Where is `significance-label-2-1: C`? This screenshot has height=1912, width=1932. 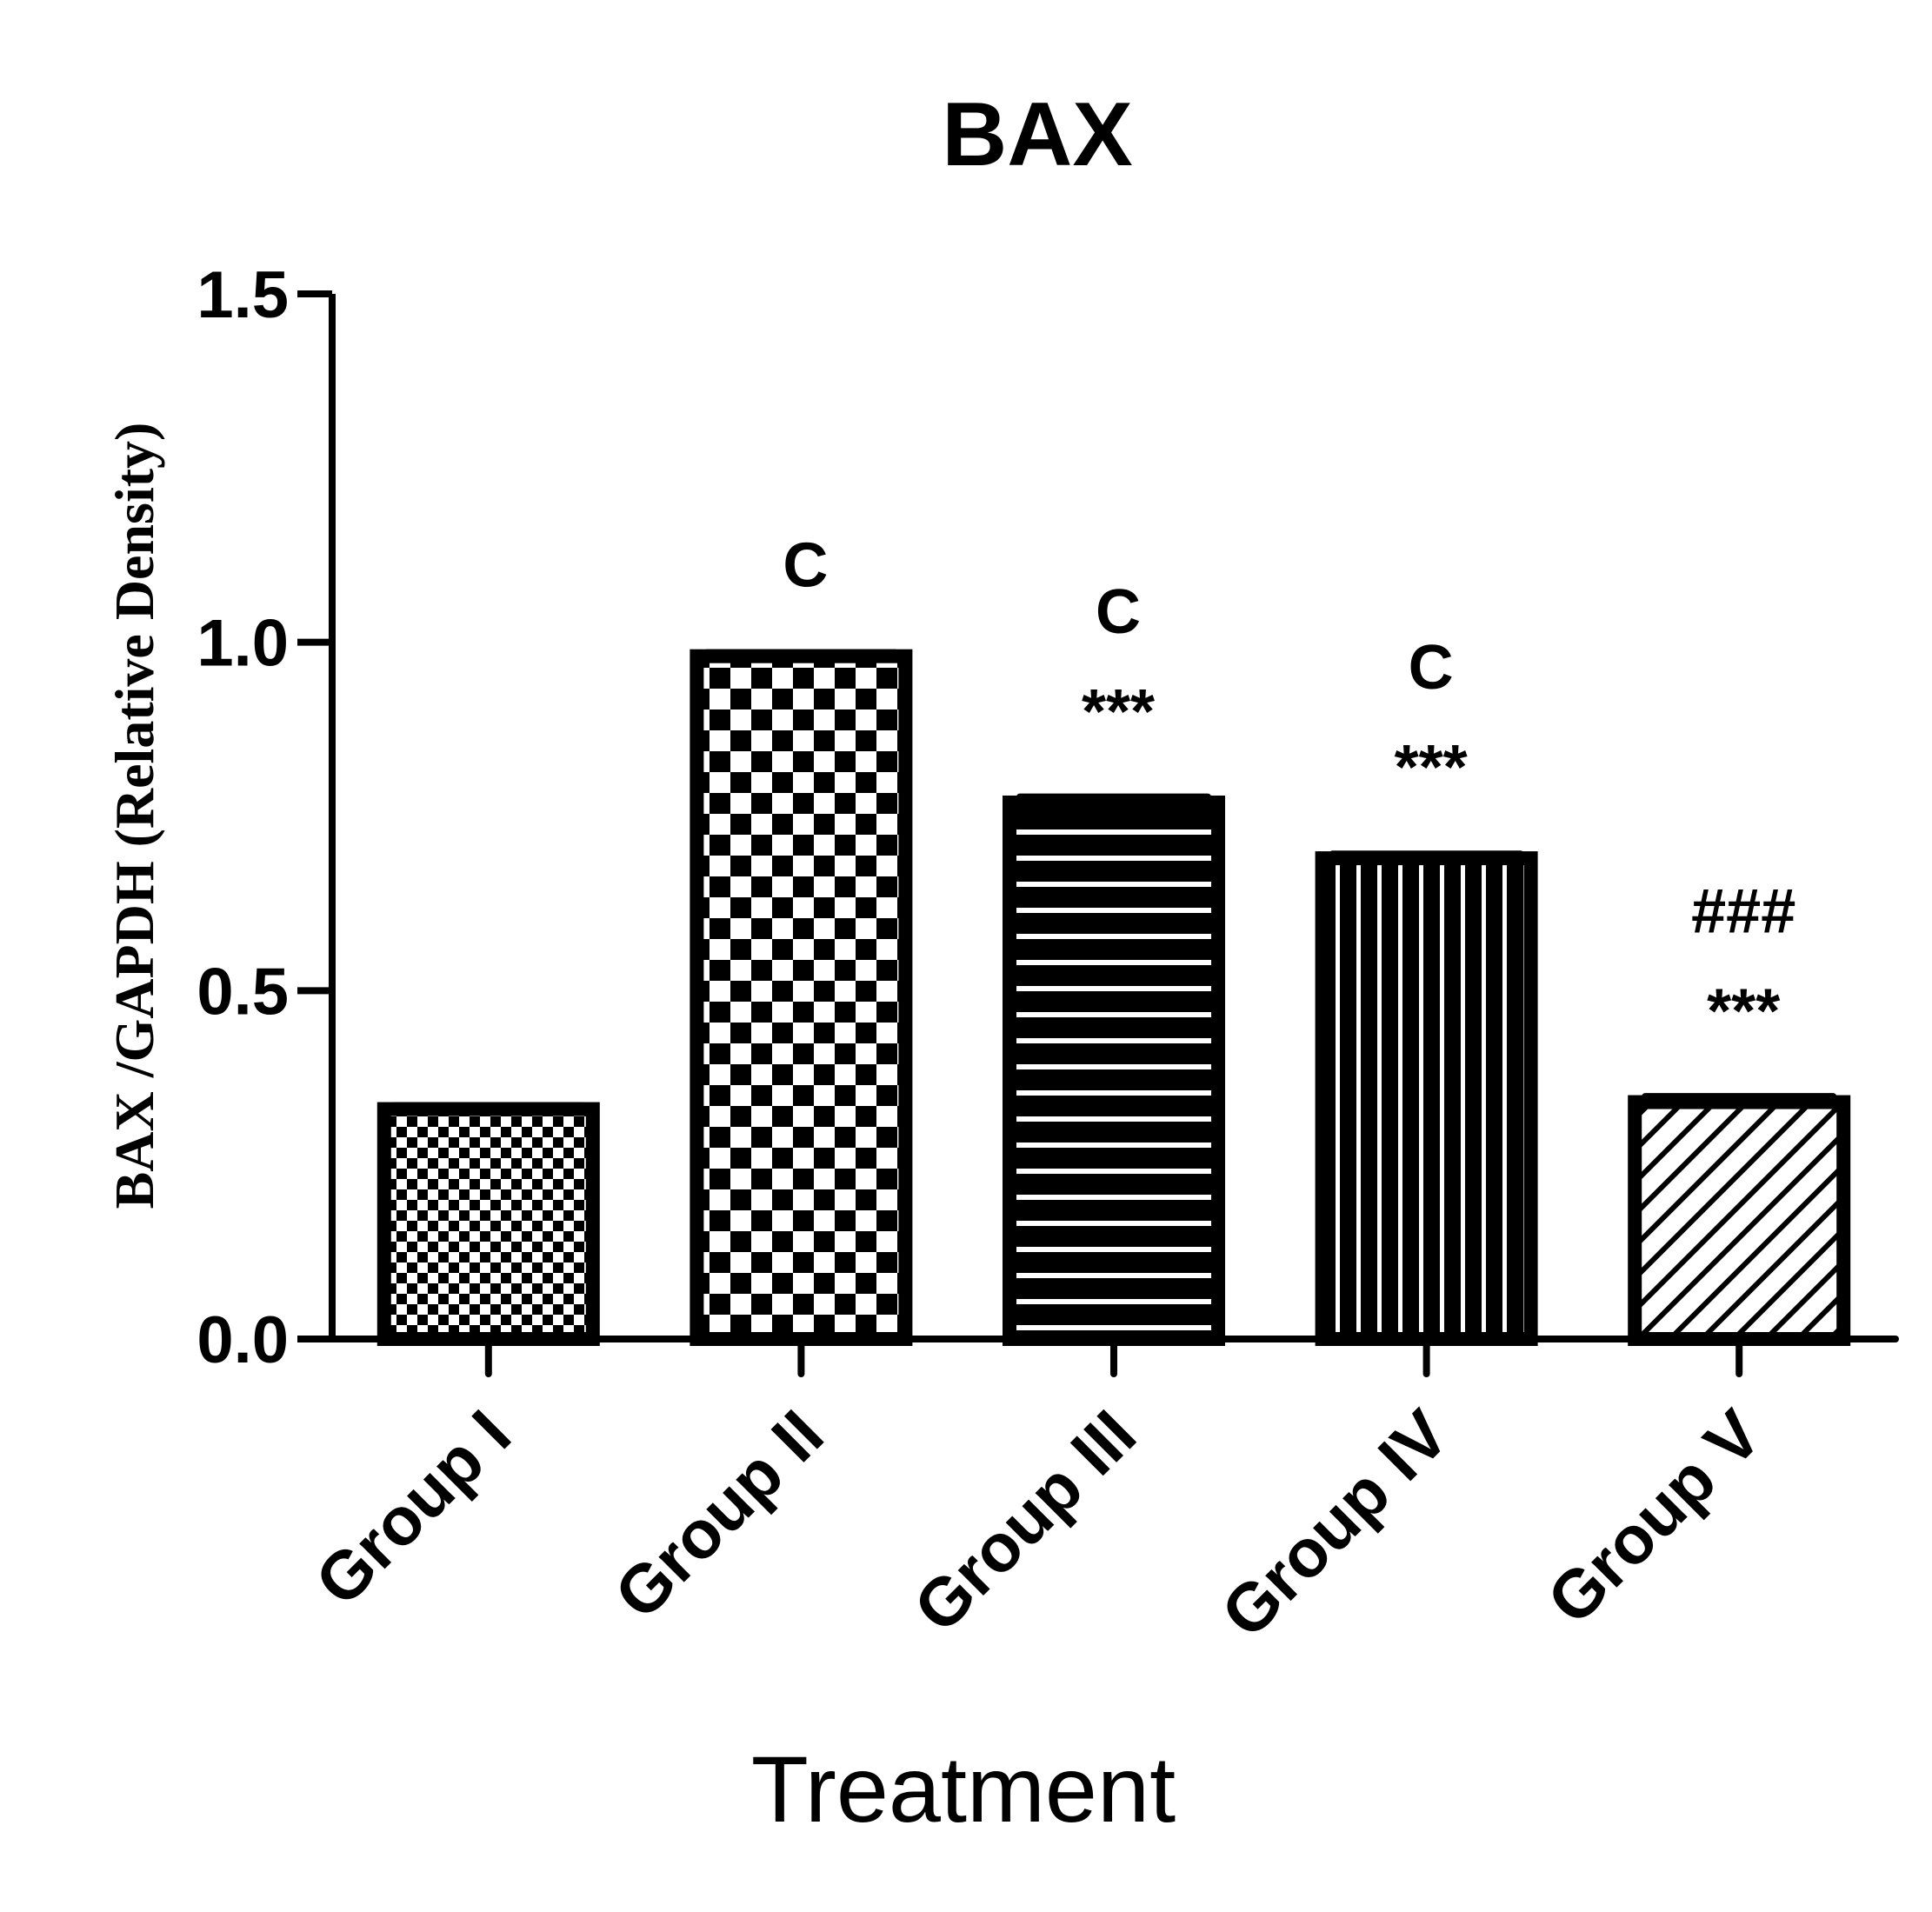
significance-label-2-1: C is located at coordinates (805, 566).